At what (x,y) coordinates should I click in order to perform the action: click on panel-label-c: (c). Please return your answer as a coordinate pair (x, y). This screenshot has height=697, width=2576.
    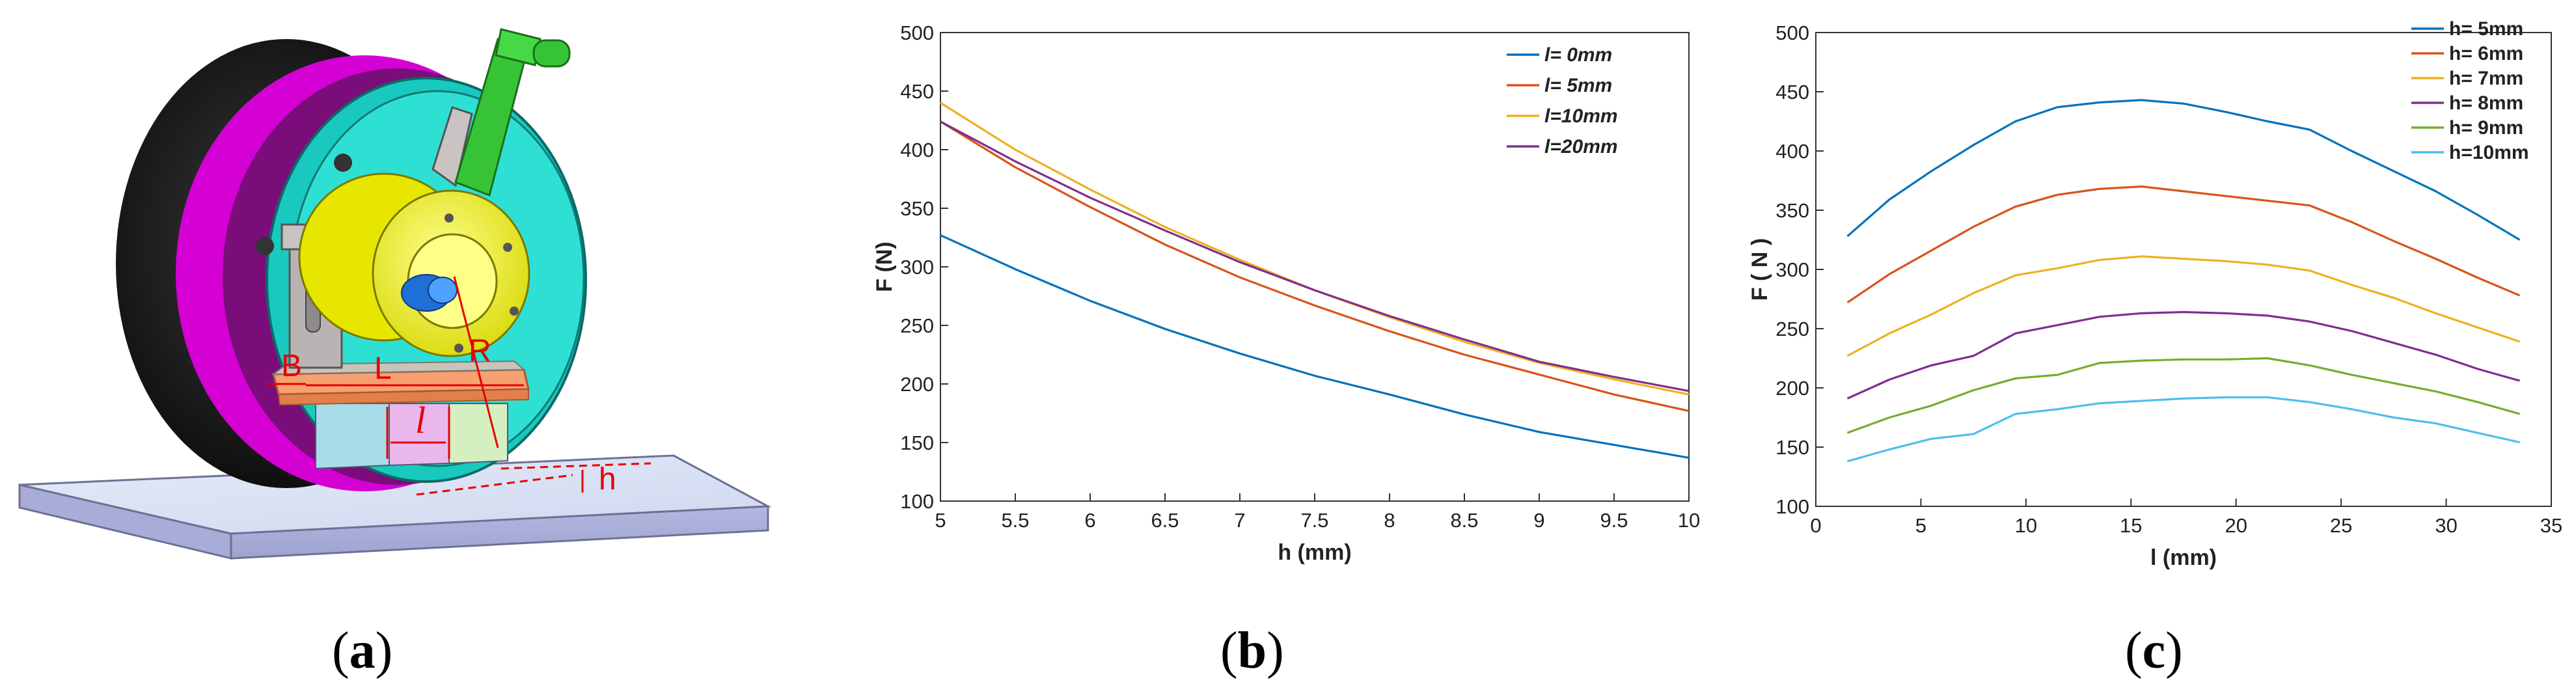
    Looking at the image, I should click on (2154, 651).